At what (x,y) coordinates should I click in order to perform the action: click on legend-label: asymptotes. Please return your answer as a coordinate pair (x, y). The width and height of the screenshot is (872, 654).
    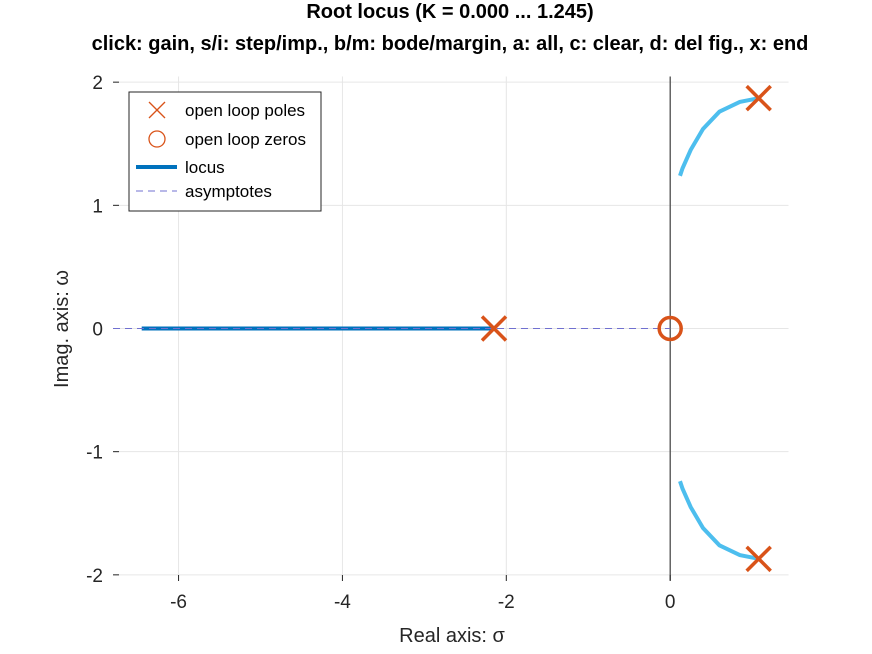
    Looking at the image, I should click on (228, 191).